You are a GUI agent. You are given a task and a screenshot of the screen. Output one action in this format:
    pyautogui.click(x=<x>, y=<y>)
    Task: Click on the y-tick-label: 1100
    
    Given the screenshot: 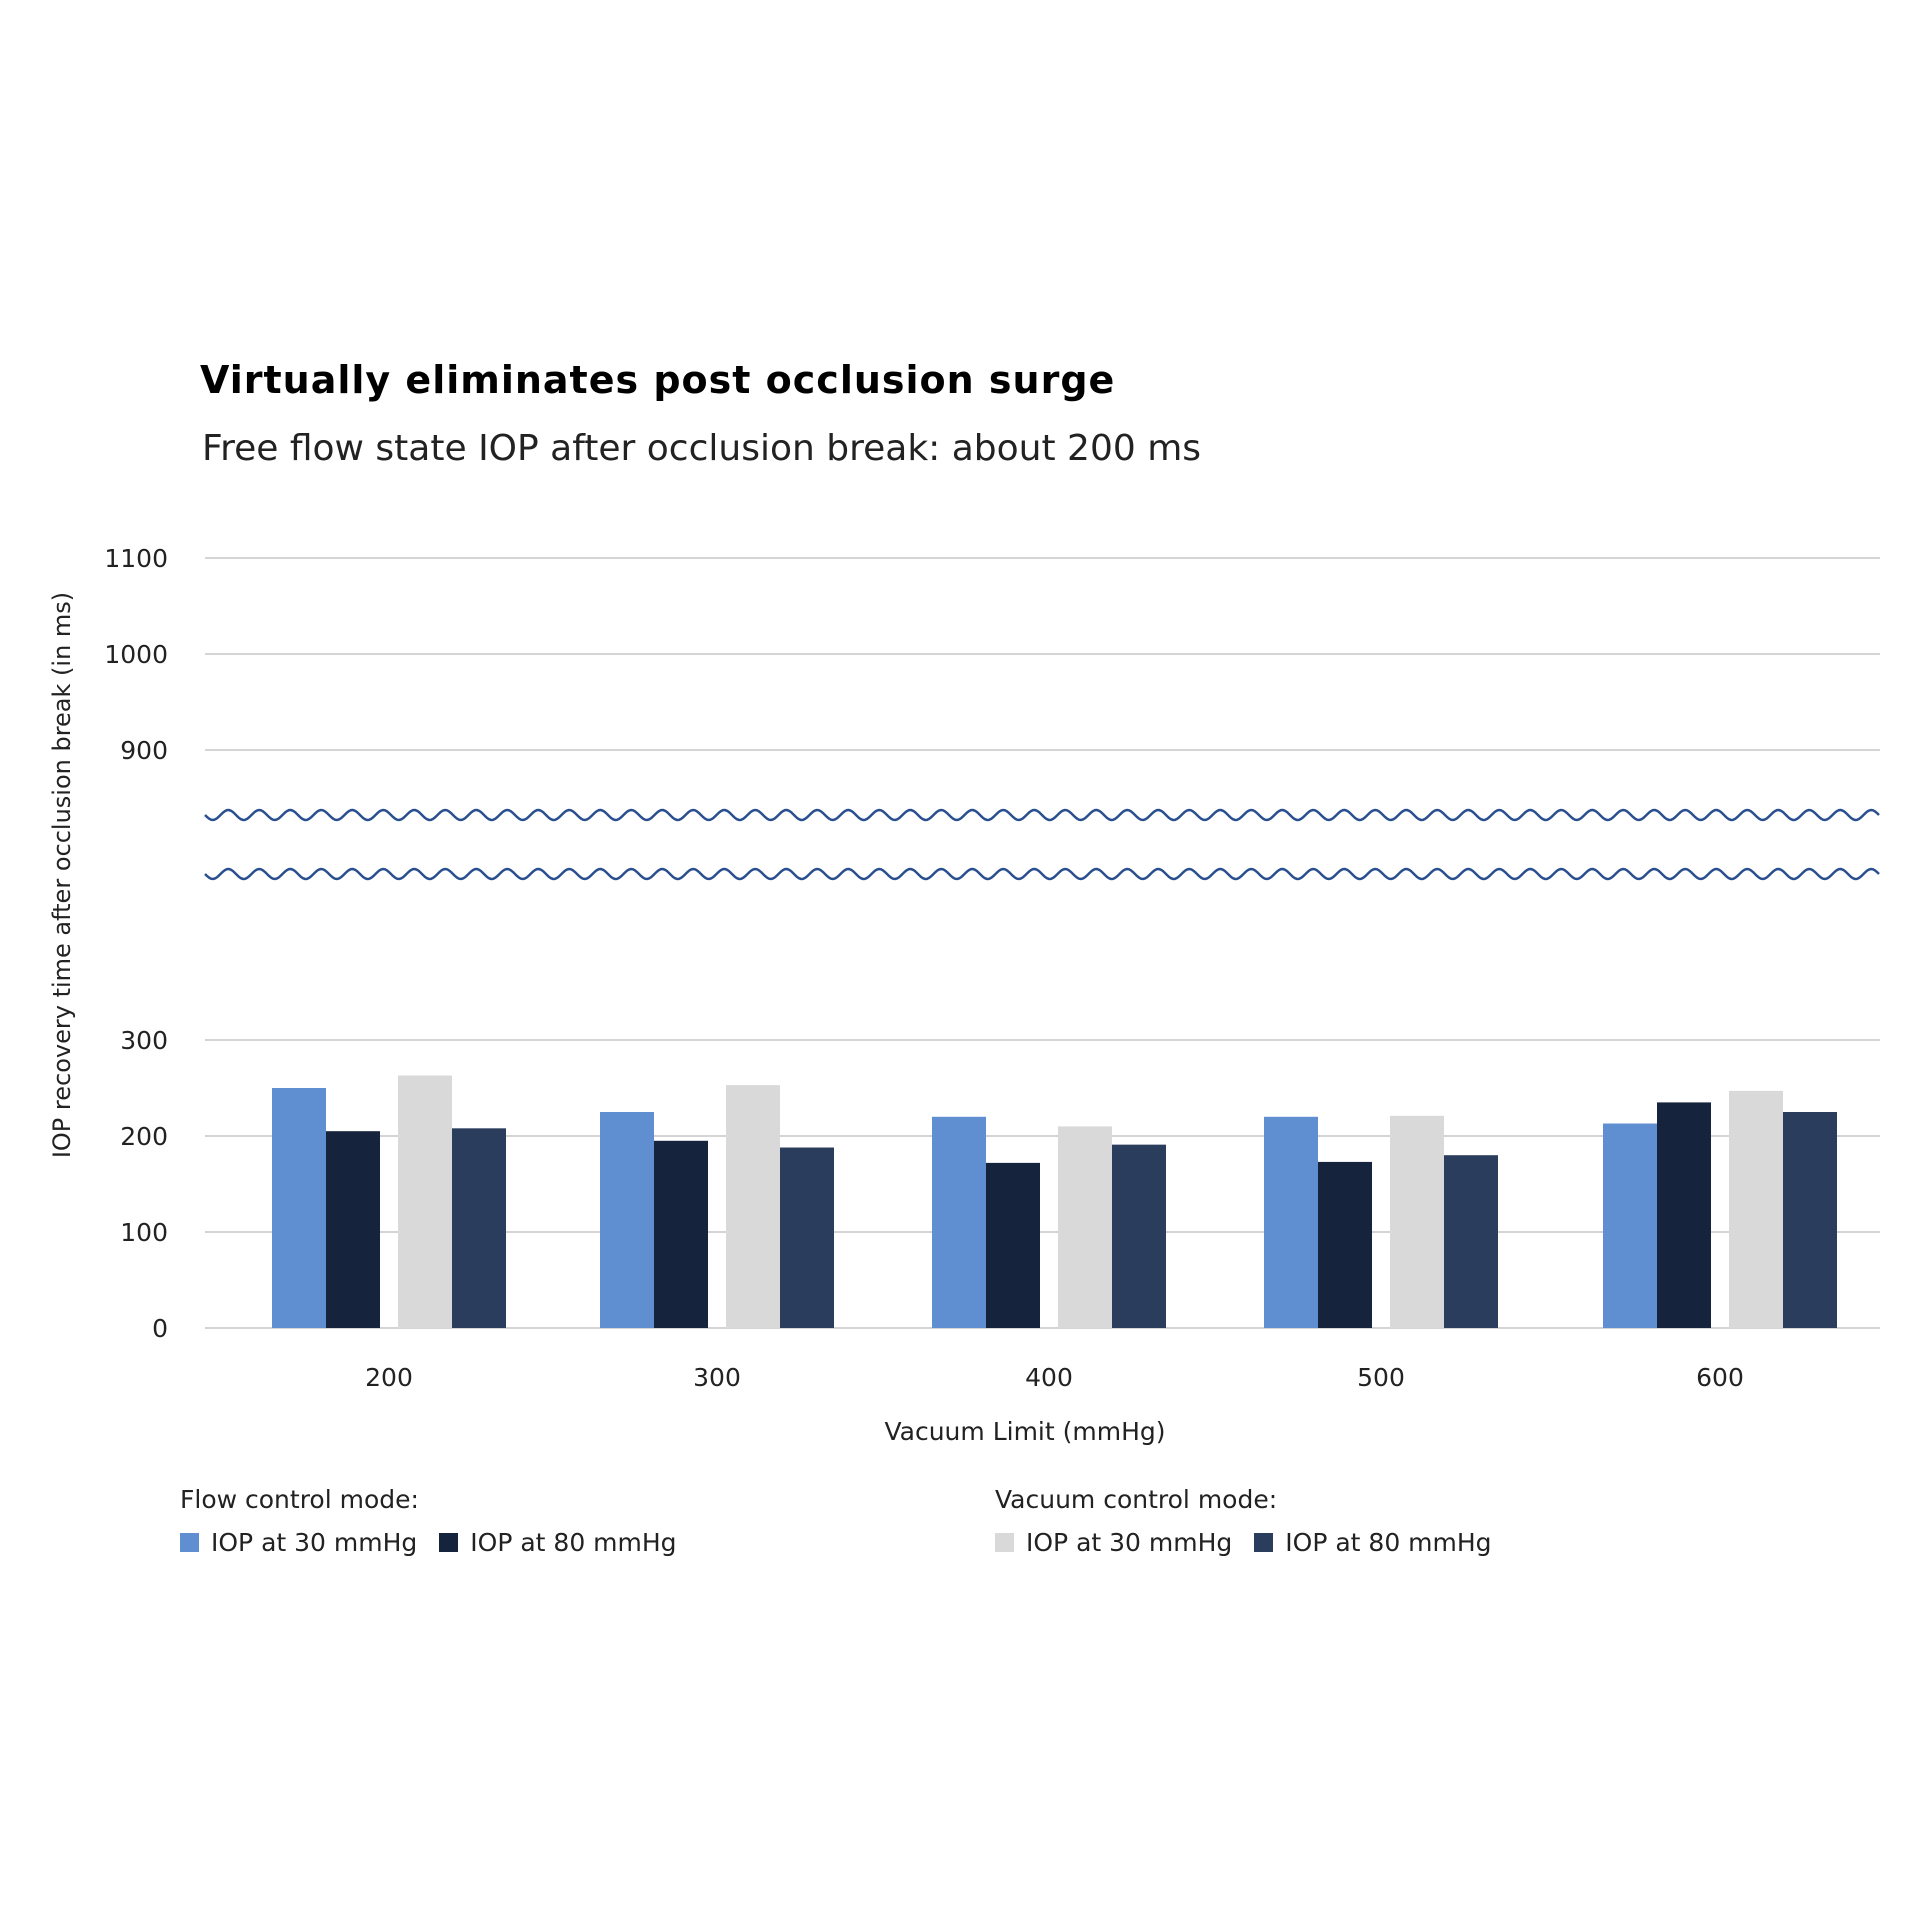 What is the action you would take?
    pyautogui.click(x=136, y=558)
    